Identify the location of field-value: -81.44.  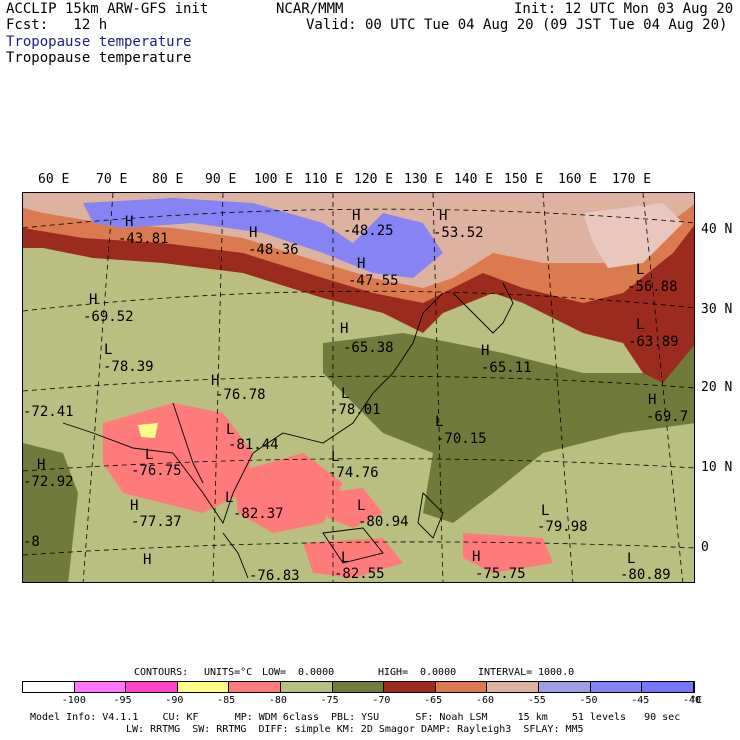
(253, 445).